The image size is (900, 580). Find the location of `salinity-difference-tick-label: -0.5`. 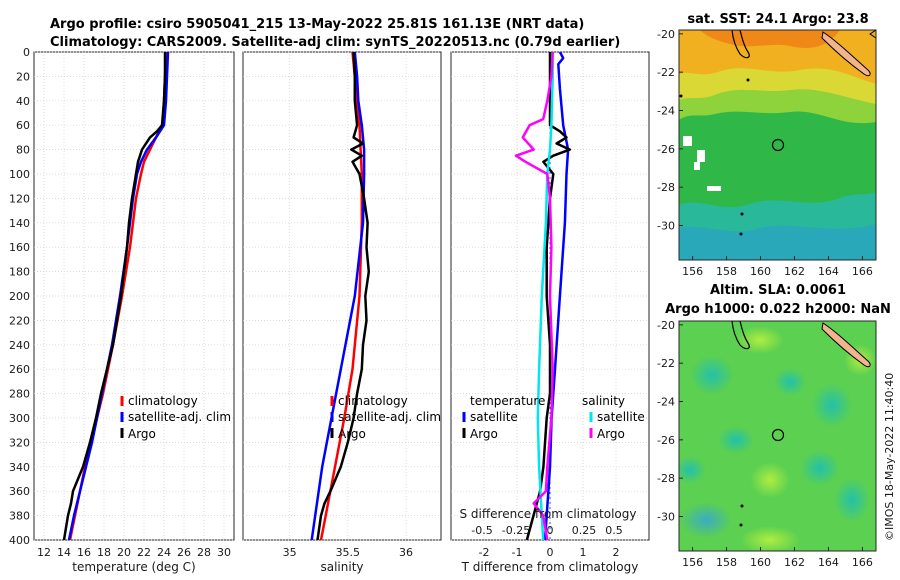

salinity-difference-tick-label: -0.5 is located at coordinates (481, 530).